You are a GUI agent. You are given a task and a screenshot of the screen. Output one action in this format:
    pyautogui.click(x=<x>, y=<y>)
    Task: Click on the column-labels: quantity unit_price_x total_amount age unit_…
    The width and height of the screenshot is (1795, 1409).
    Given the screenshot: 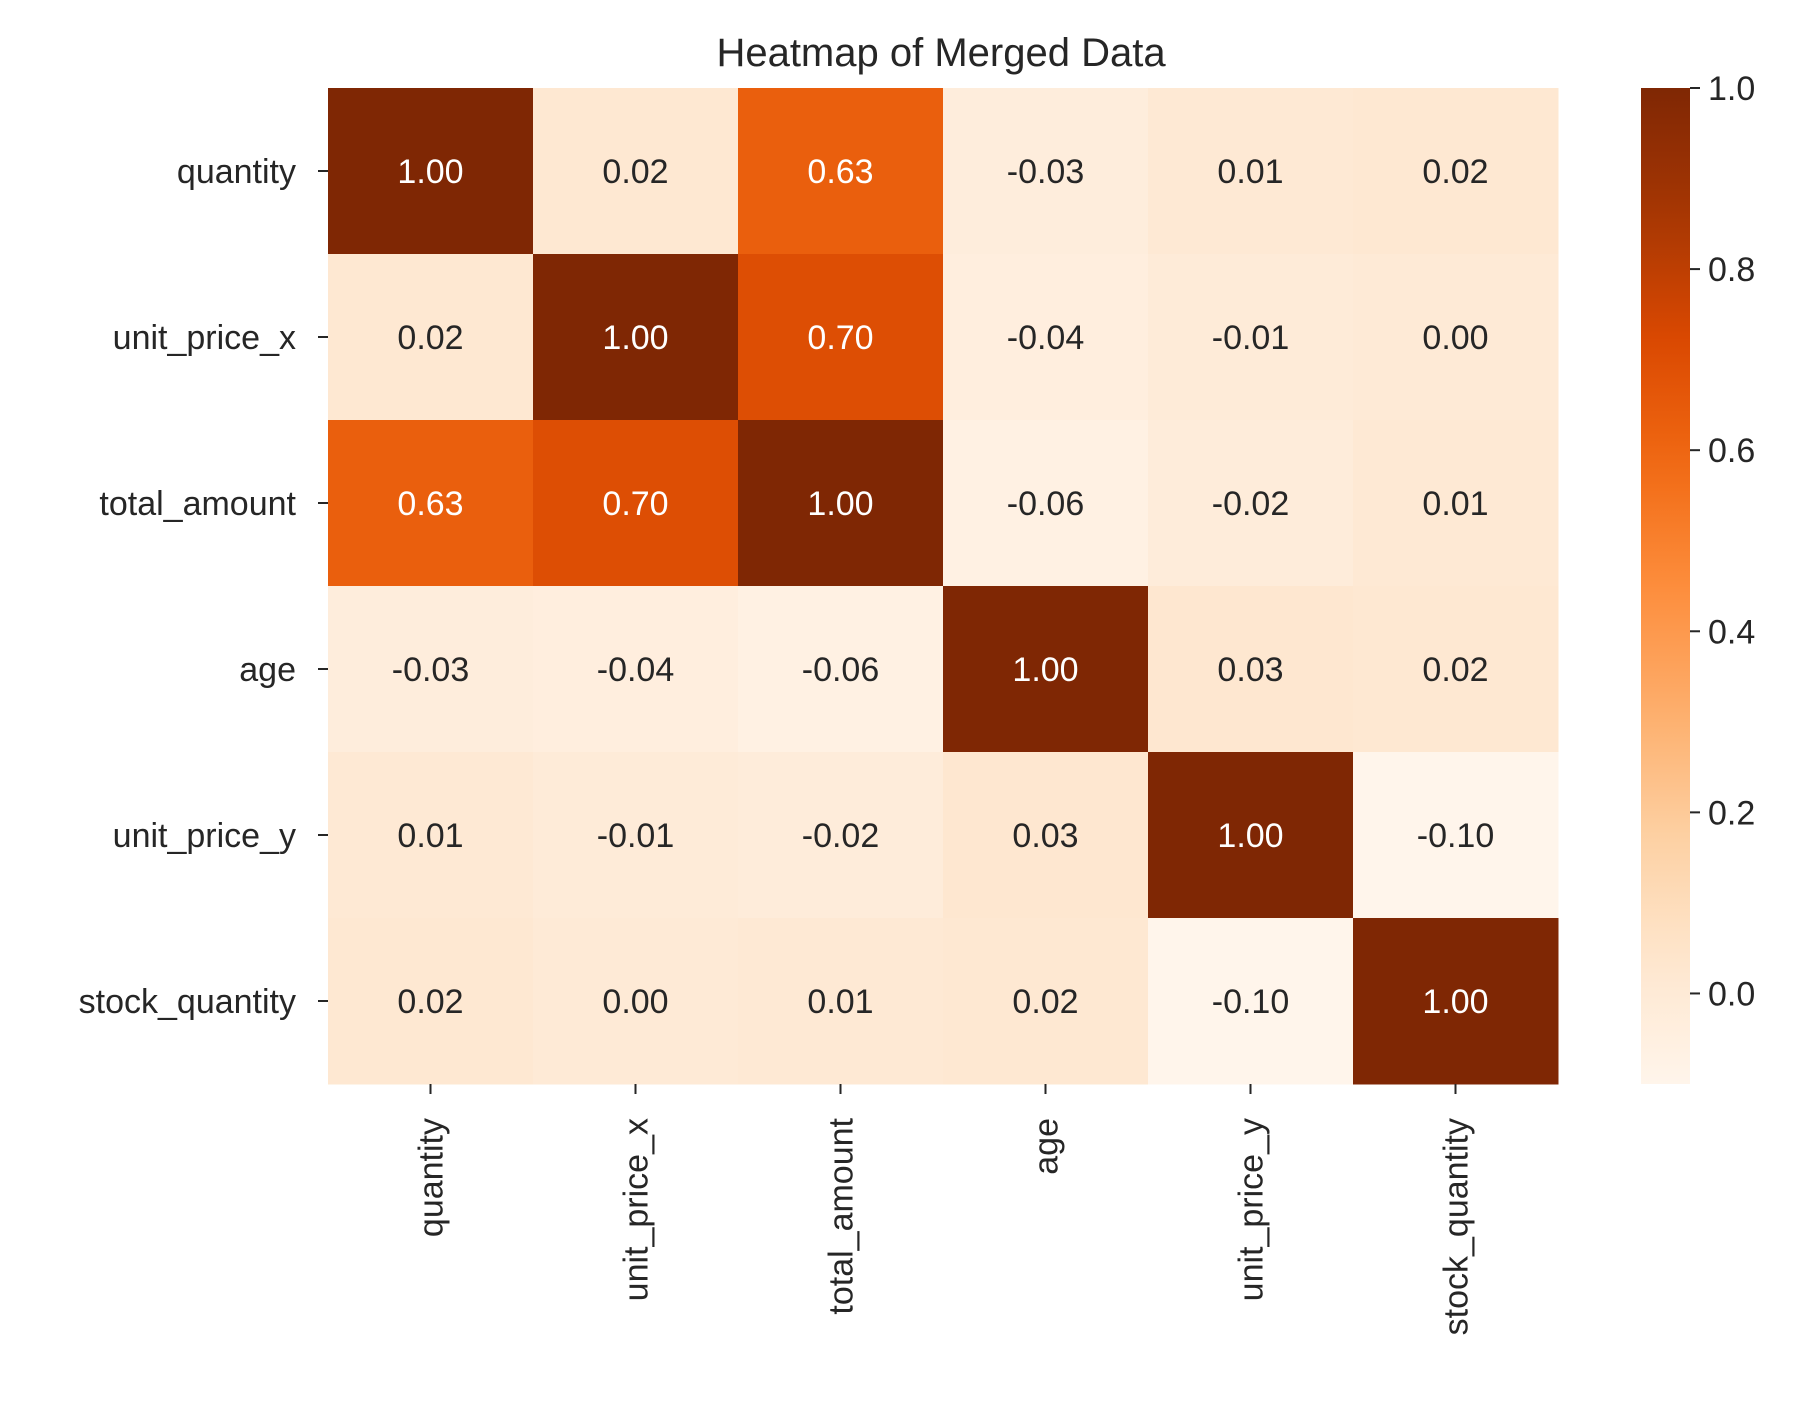 What is the action you would take?
    pyautogui.click(x=944, y=1209)
    